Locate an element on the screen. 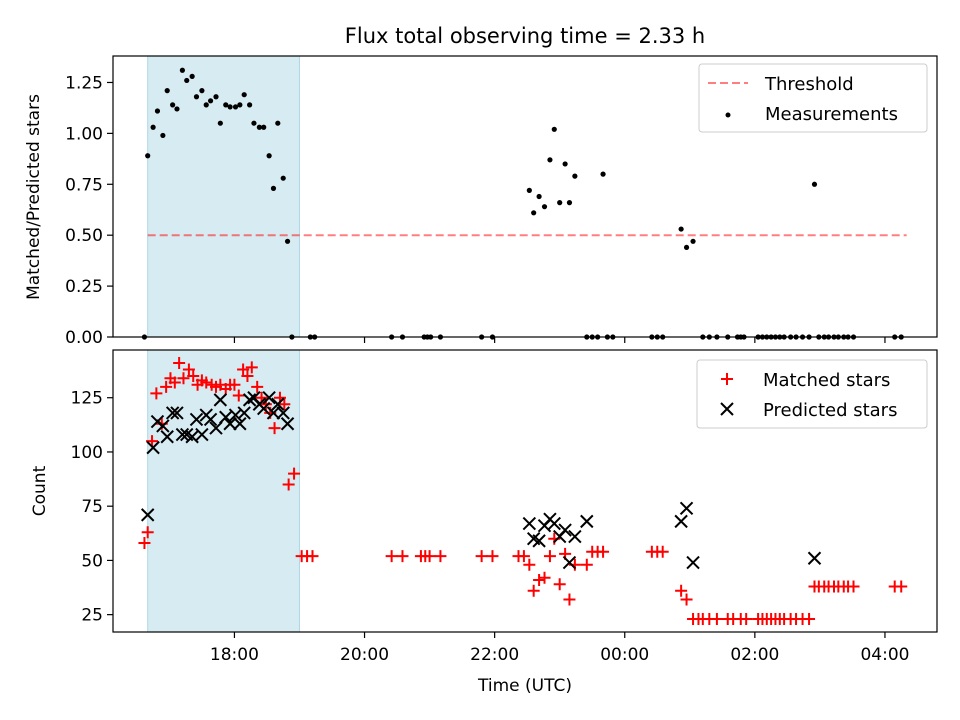 The image size is (960, 720). x-tick-label: 02:00 is located at coordinates (754, 655).